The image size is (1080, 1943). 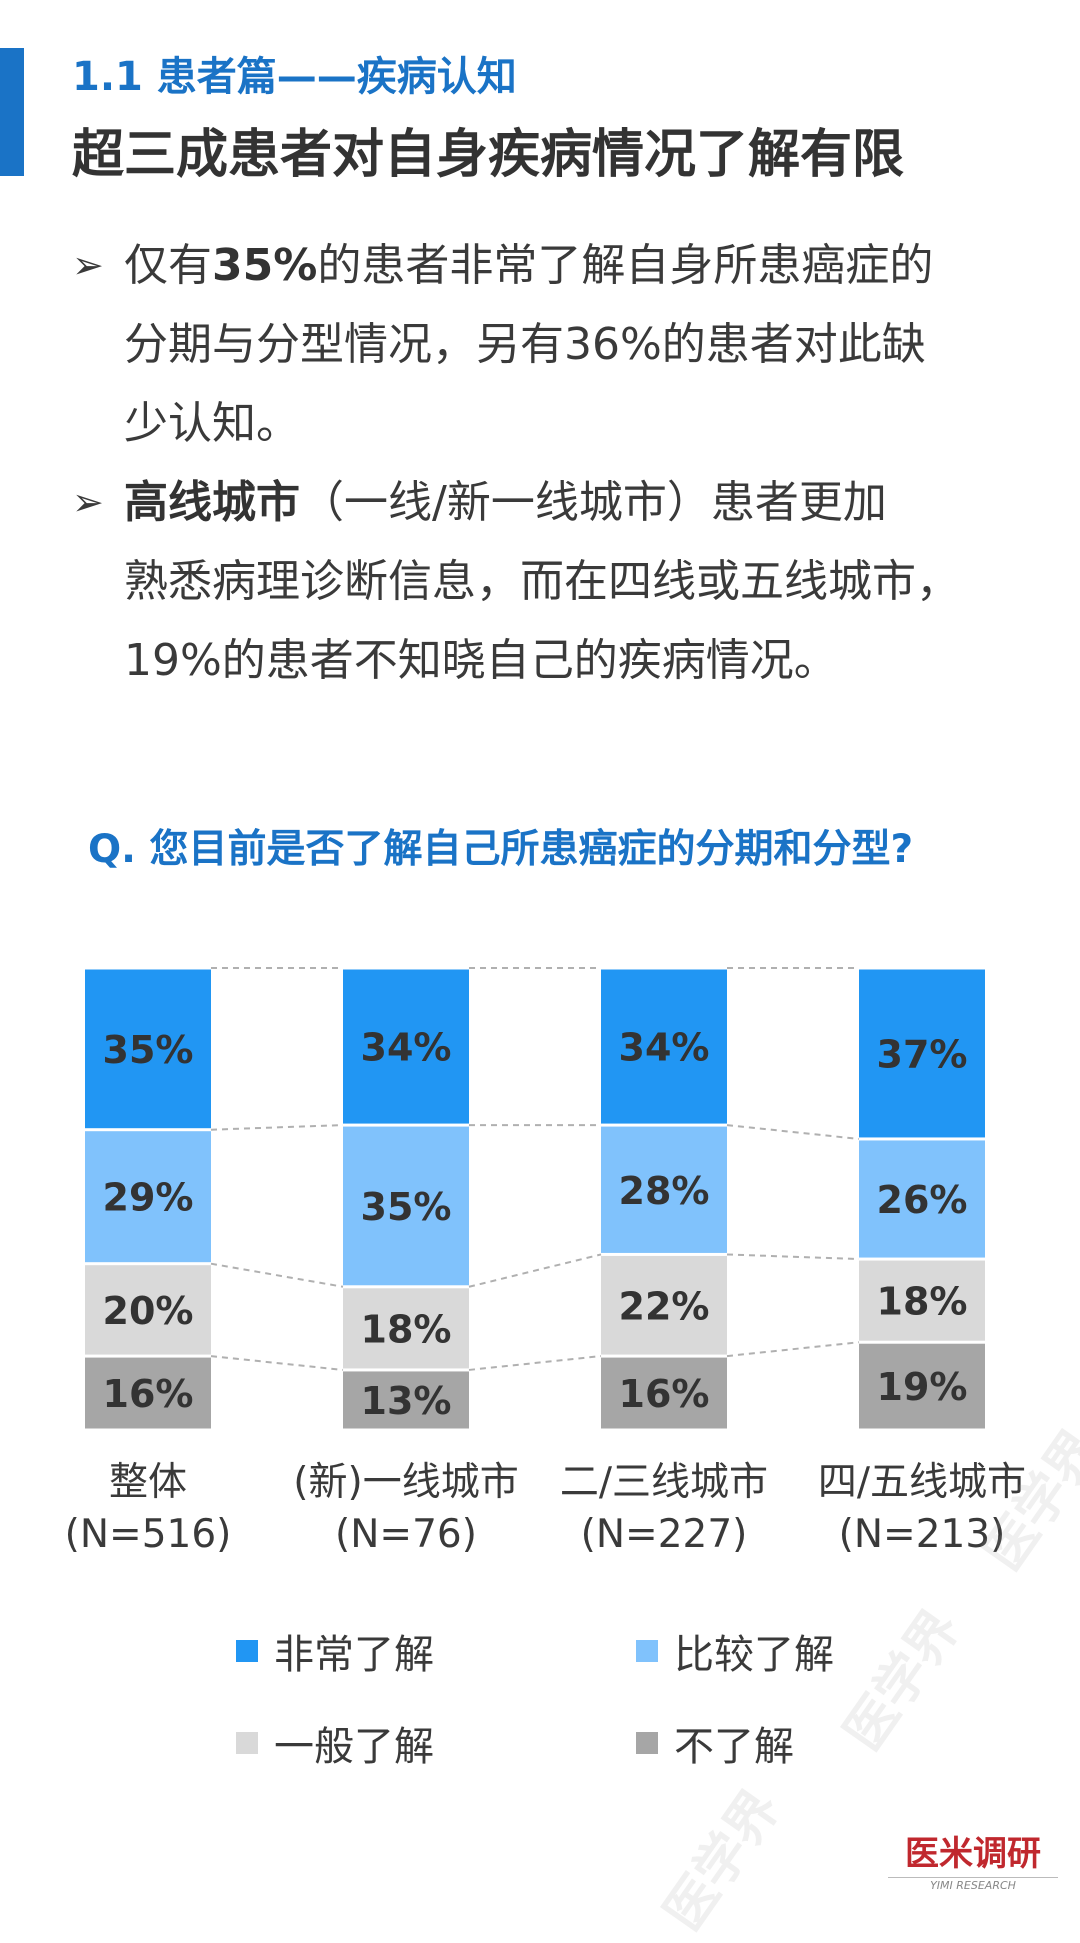 I want to click on data-label: 22%, so click(x=664, y=1306).